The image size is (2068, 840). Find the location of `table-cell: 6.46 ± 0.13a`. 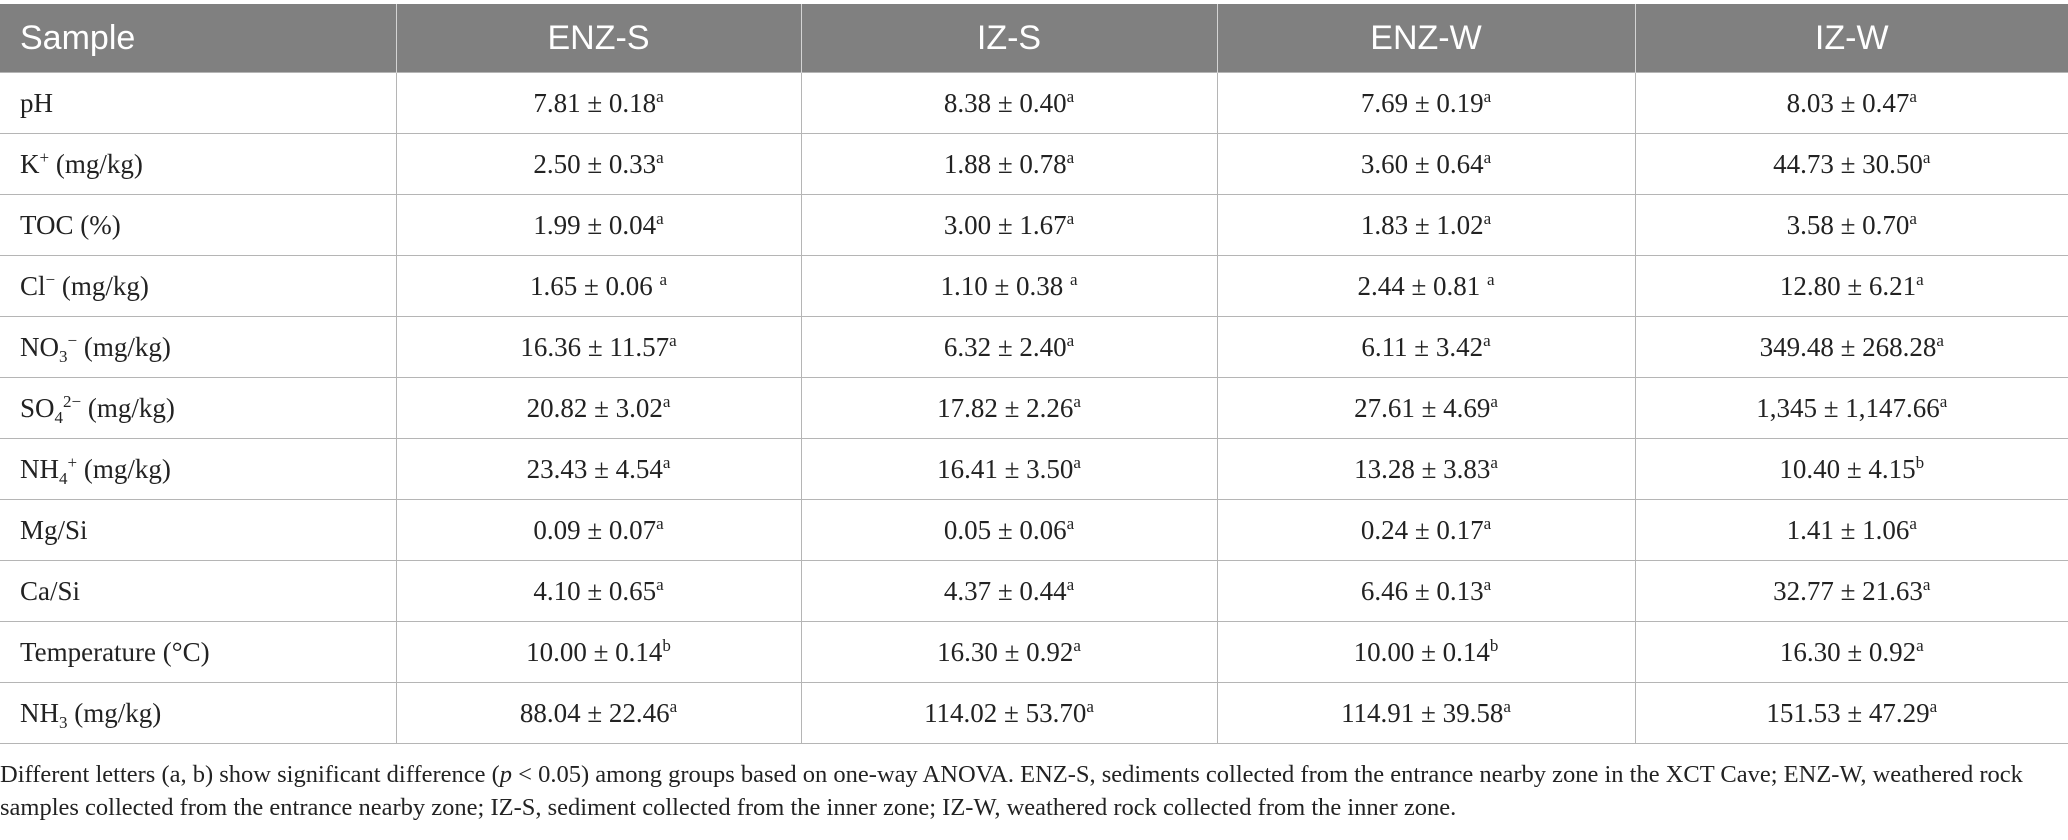

table-cell: 6.46 ± 0.13a is located at coordinates (1425, 591).